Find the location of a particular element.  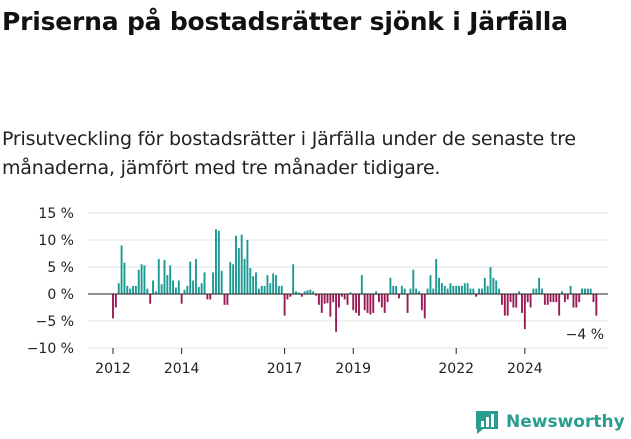

newsworthy-logo-icon is located at coordinates (487, 422).